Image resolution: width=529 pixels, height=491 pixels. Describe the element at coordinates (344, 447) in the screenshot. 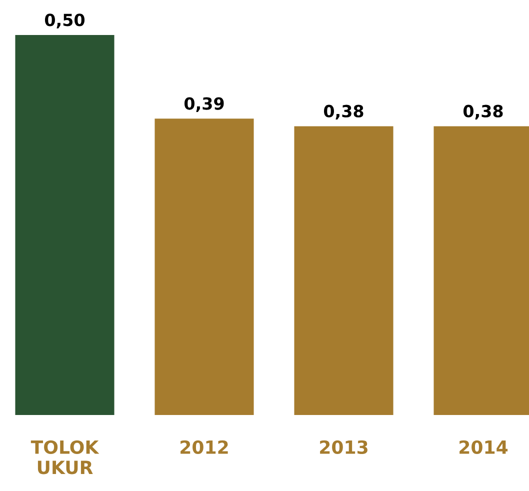

I see `x-tick-label: 2013` at that location.